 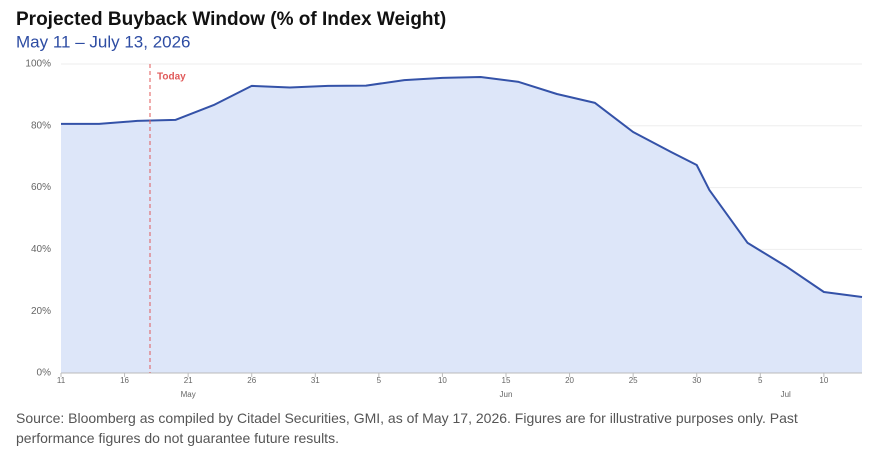 I want to click on y-tick-label: 80%, so click(x=41, y=125).